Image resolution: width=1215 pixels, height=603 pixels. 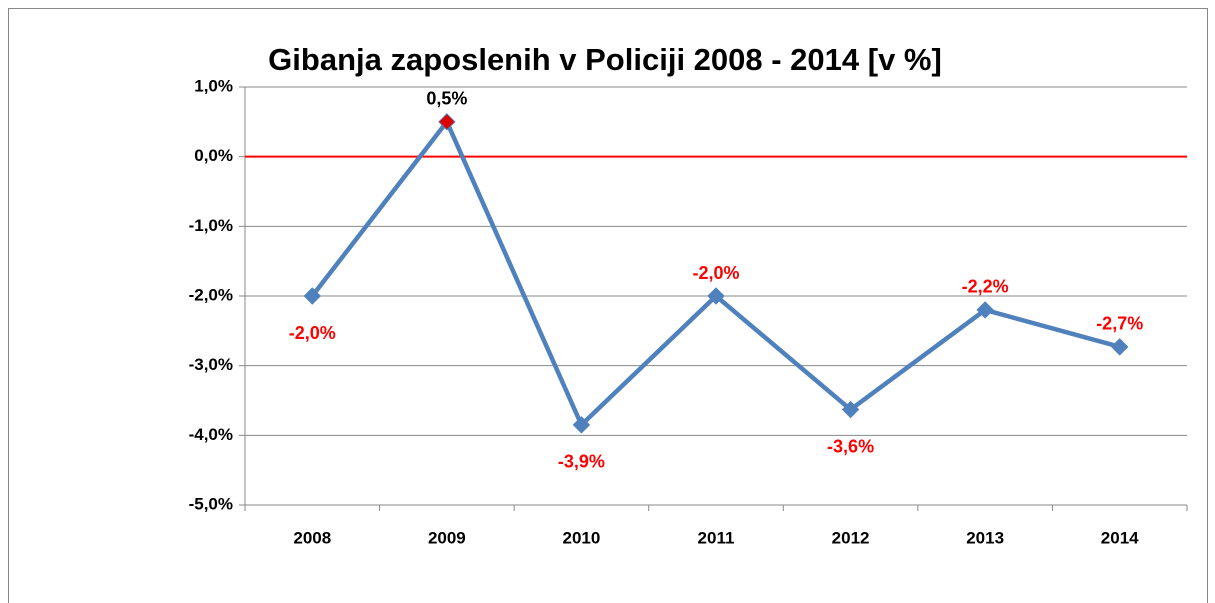 I want to click on data-label: 0,5%, so click(x=446, y=99).